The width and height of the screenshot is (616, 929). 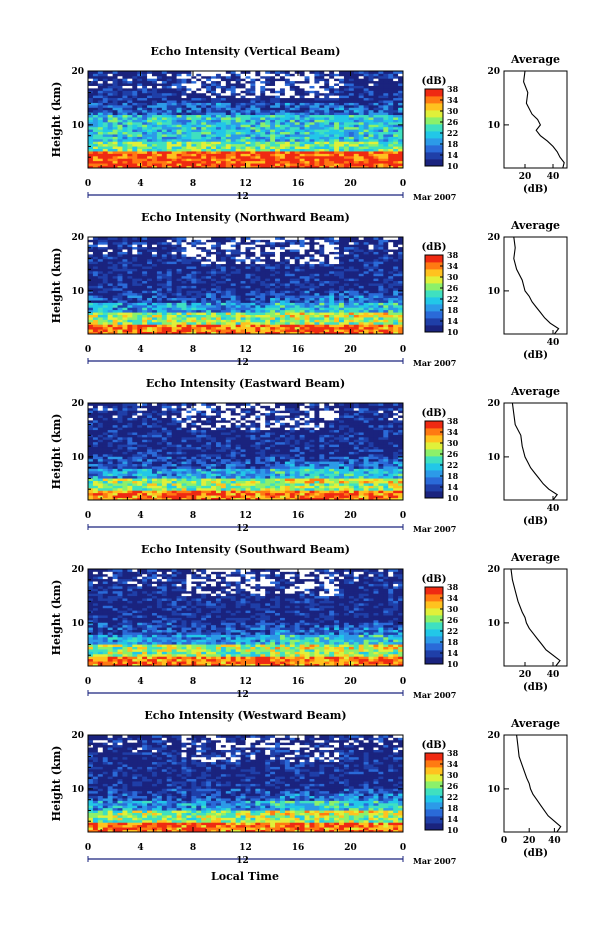 What do you see at coordinates (553, 177) in the screenshot?
I see `average-x-tick-label: 40` at bounding box center [553, 177].